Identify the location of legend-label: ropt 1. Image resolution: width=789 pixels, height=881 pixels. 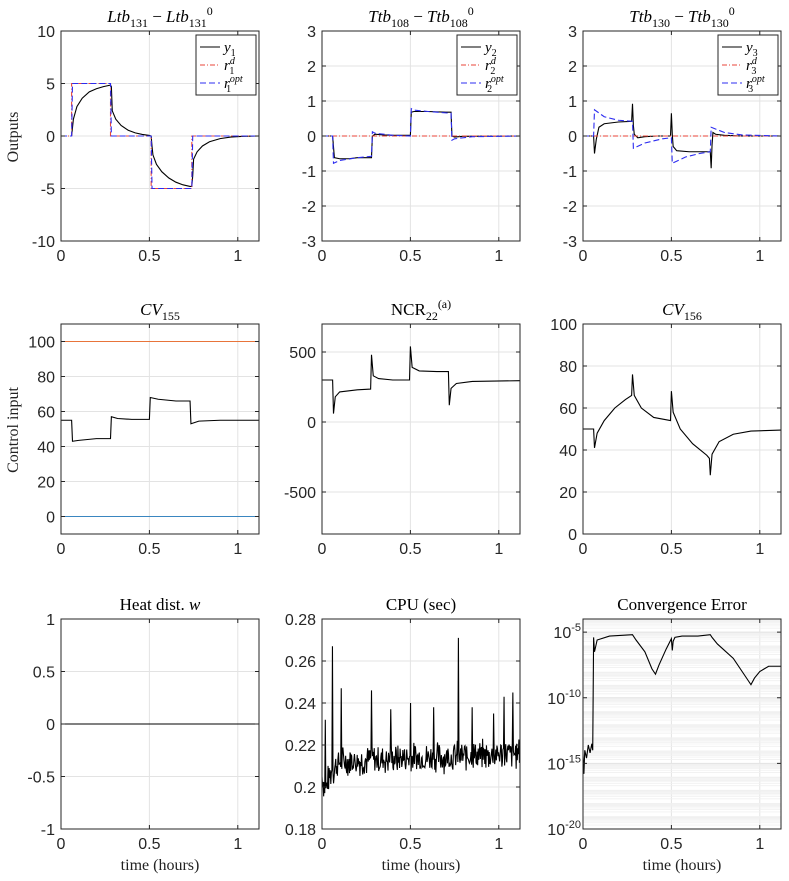
(233, 84).